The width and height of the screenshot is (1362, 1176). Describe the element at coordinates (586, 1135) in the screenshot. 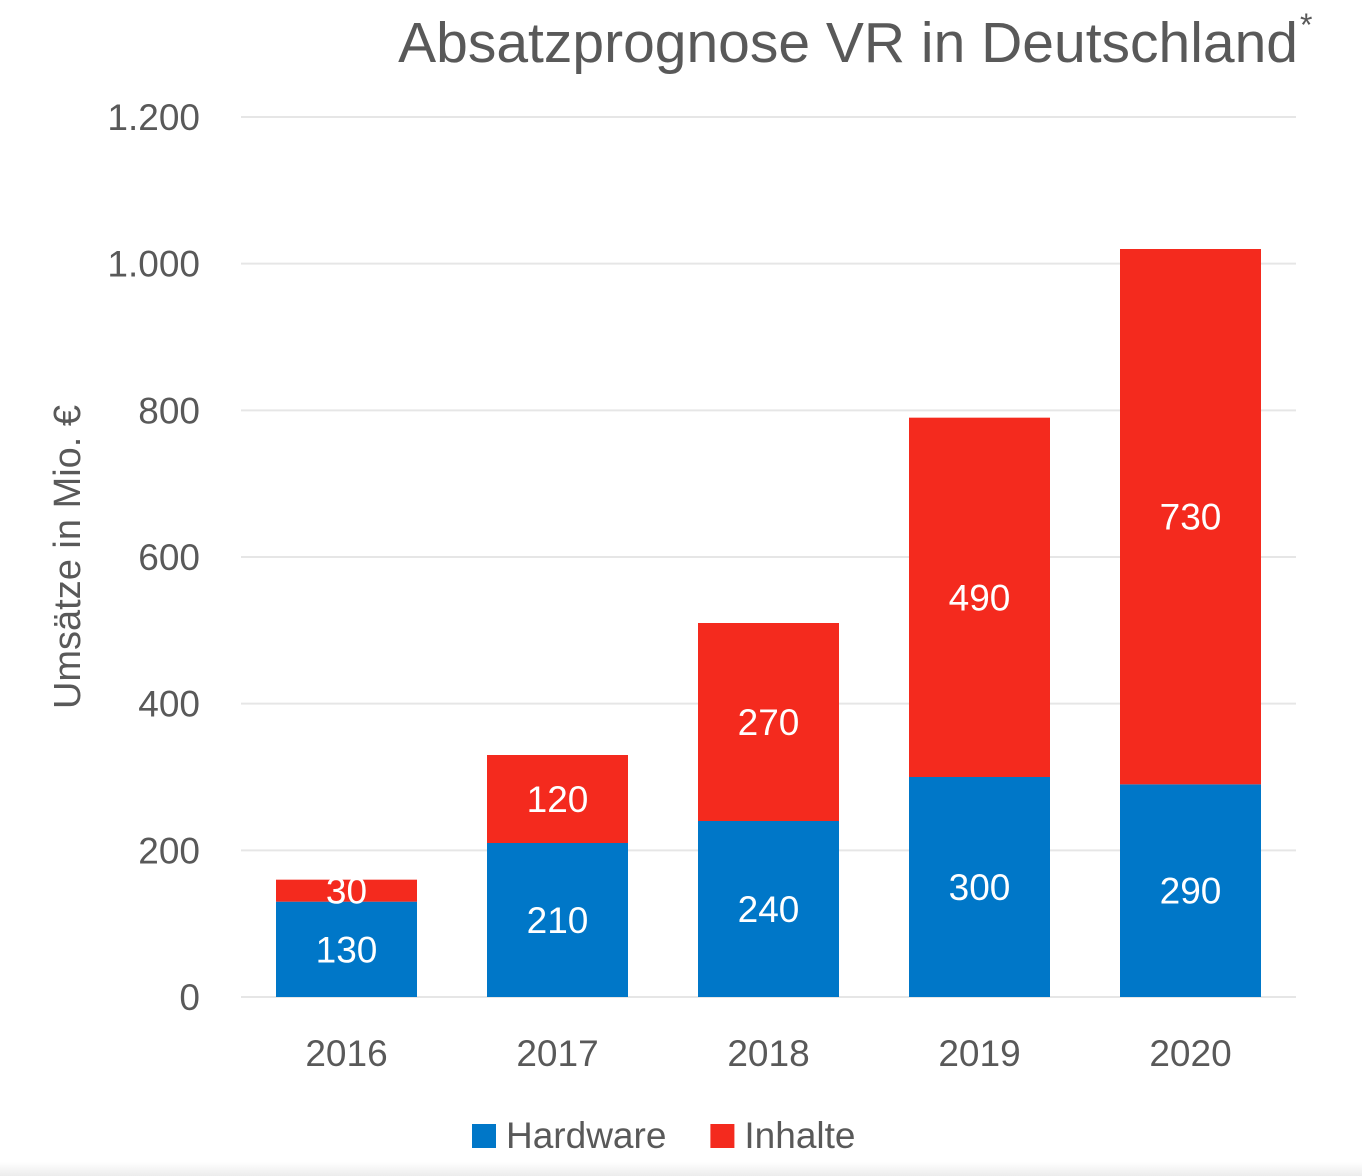

I see `legend-label: Hardware` at that location.